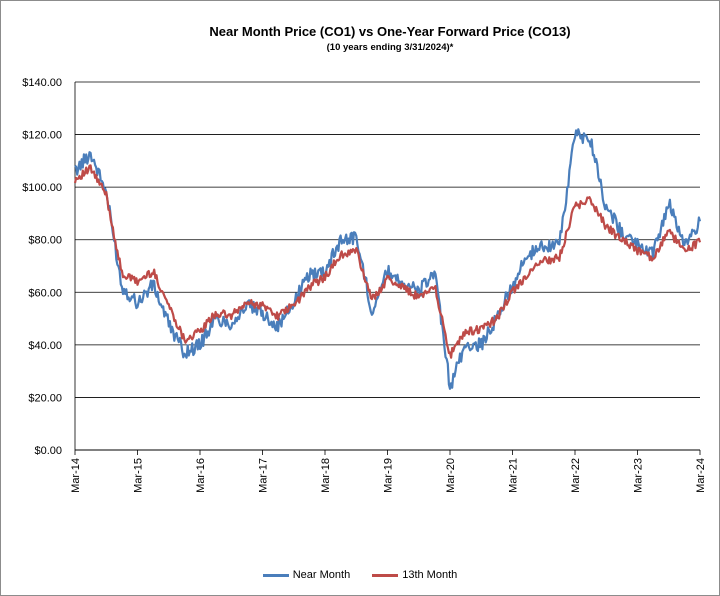  What do you see at coordinates (451, 475) in the screenshot?
I see `x-tick-label: Mar-20` at bounding box center [451, 475].